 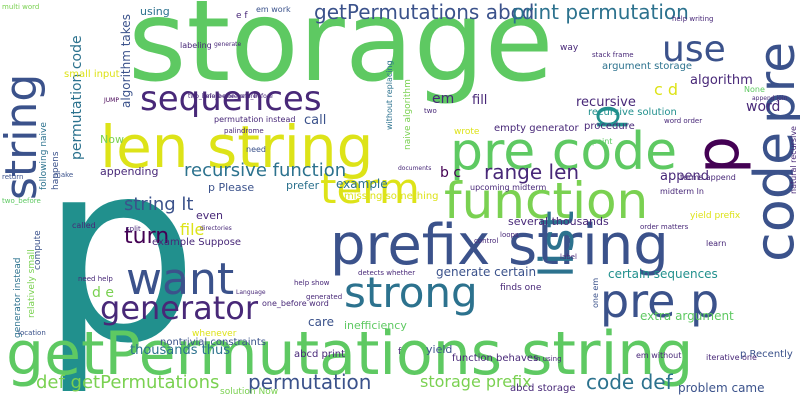 I want to click on word-permutation-instead: permutation instead, so click(x=255, y=119).